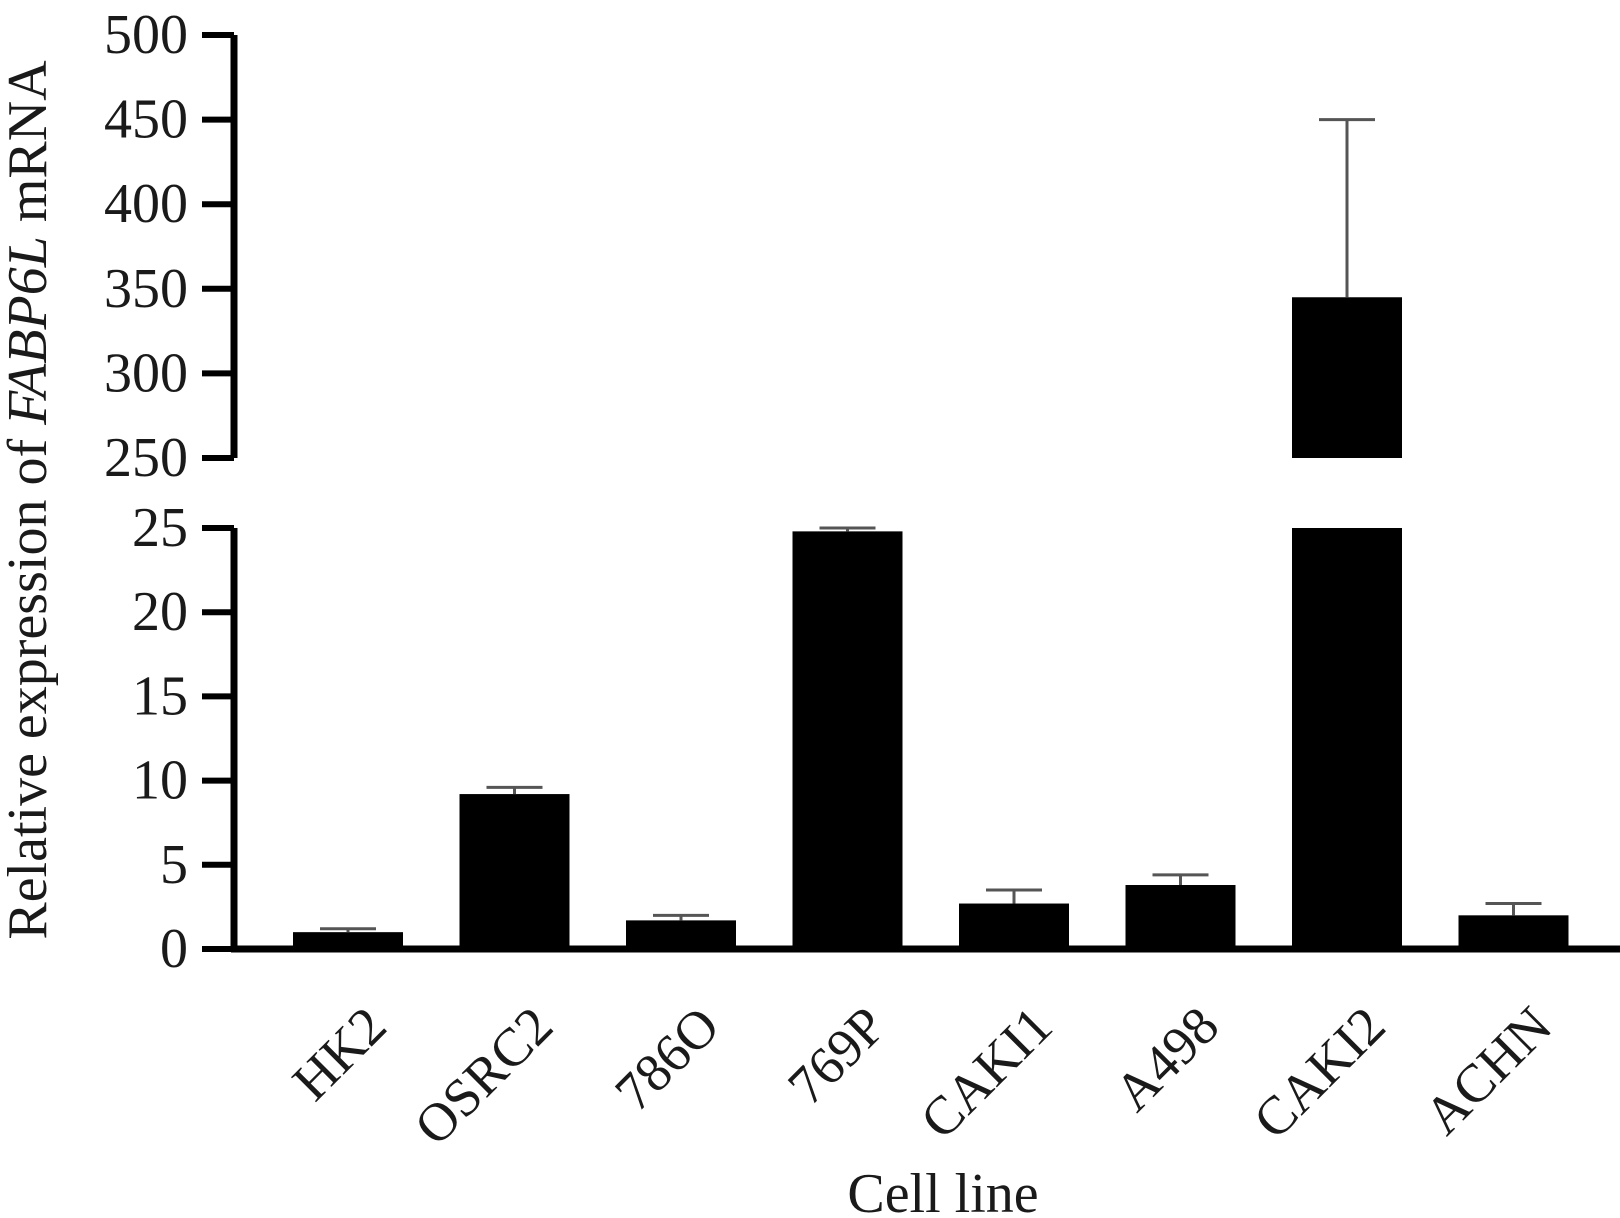 The height and width of the screenshot is (1218, 1620). Describe the element at coordinates (514, 871) in the screenshot. I see `bar-OSRC2` at that location.